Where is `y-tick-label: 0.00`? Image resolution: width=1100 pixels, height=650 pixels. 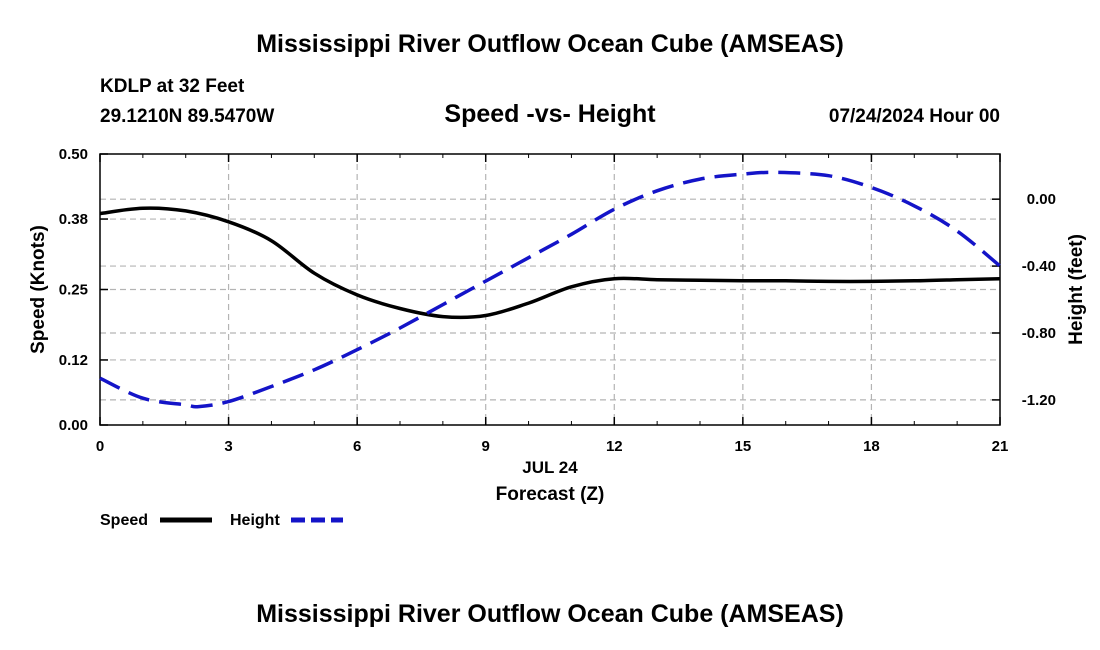 y-tick-label: 0.00 is located at coordinates (73, 425).